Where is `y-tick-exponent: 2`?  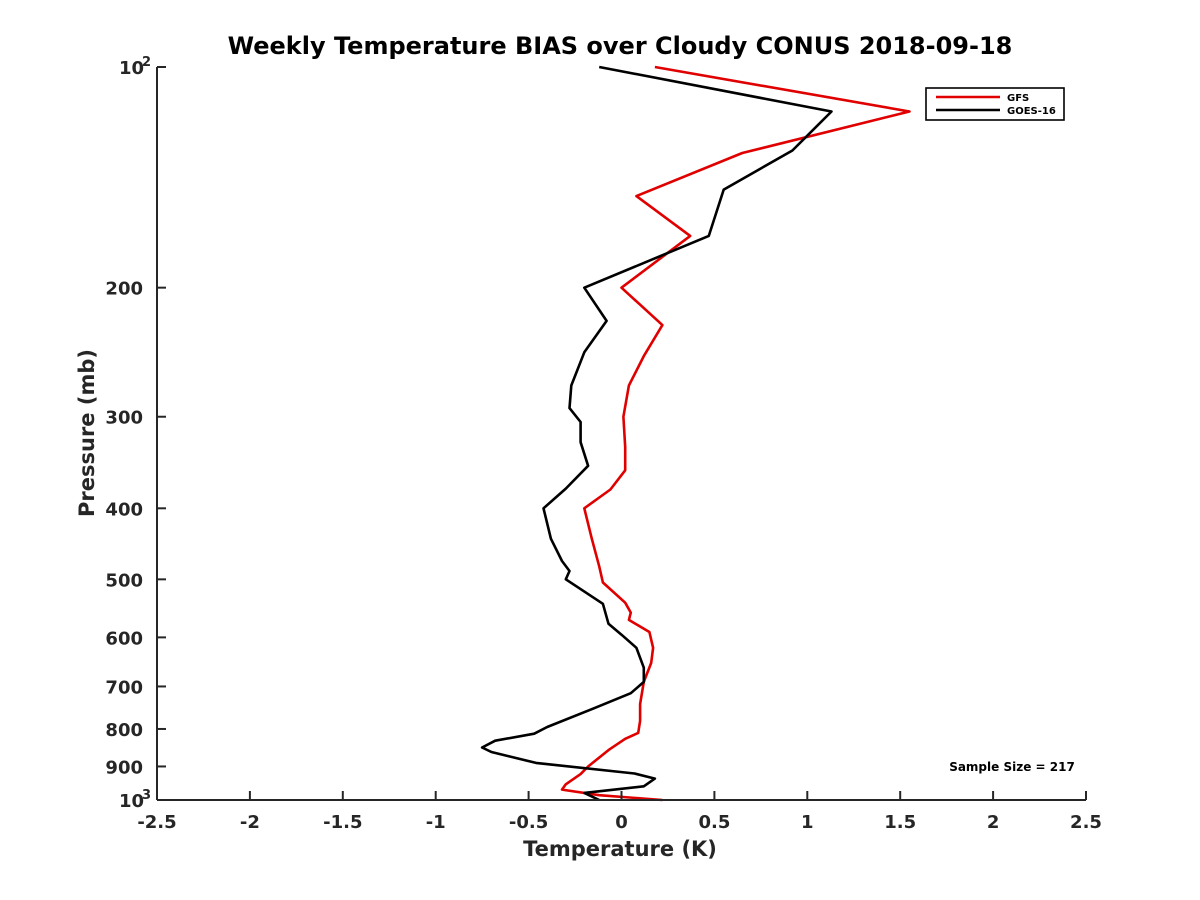 y-tick-exponent: 2 is located at coordinates (146, 62).